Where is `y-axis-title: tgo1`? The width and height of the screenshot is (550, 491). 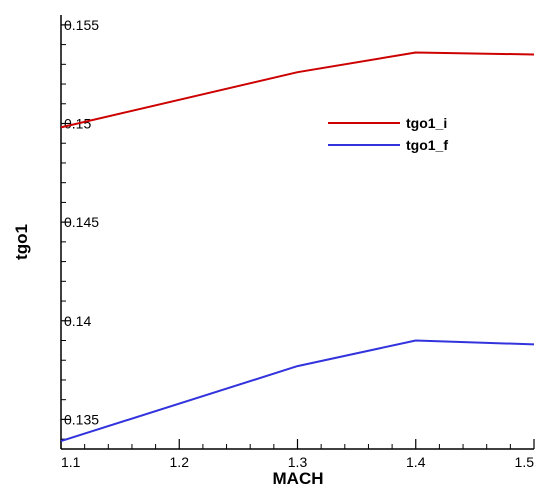
y-axis-title: tgo1 is located at coordinates (21, 242).